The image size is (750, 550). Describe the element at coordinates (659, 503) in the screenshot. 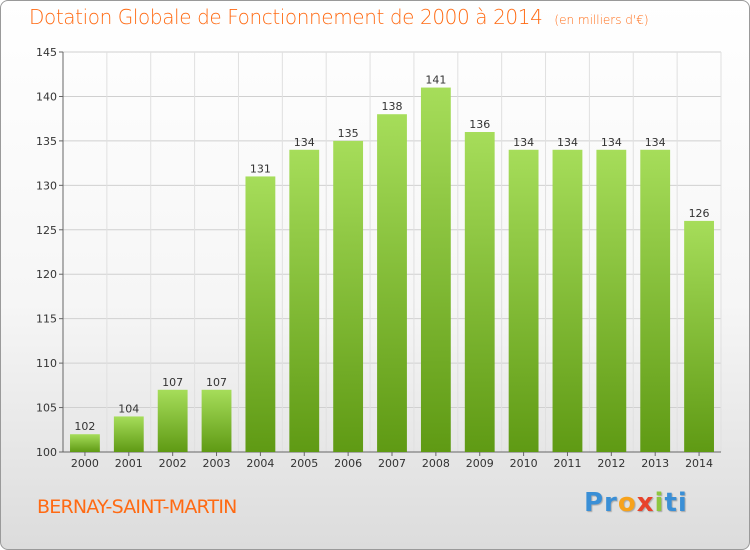

I see `logo-part: i` at that location.